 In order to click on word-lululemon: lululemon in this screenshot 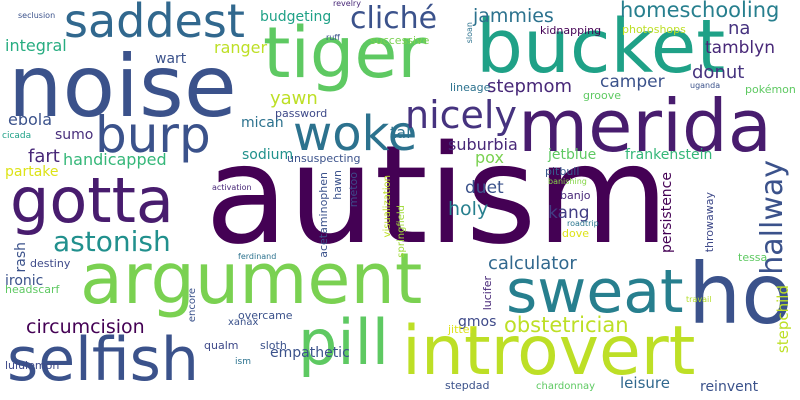, I will do `click(32, 365)`.